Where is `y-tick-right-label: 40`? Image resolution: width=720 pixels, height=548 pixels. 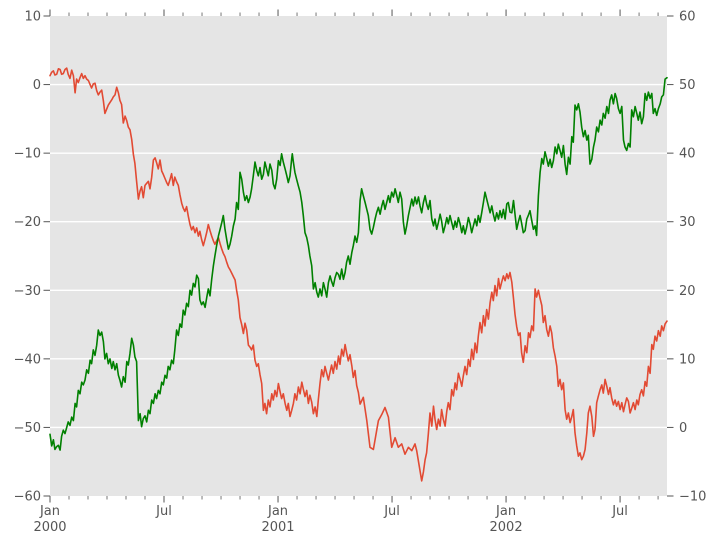 y-tick-right-label: 40 is located at coordinates (687, 154).